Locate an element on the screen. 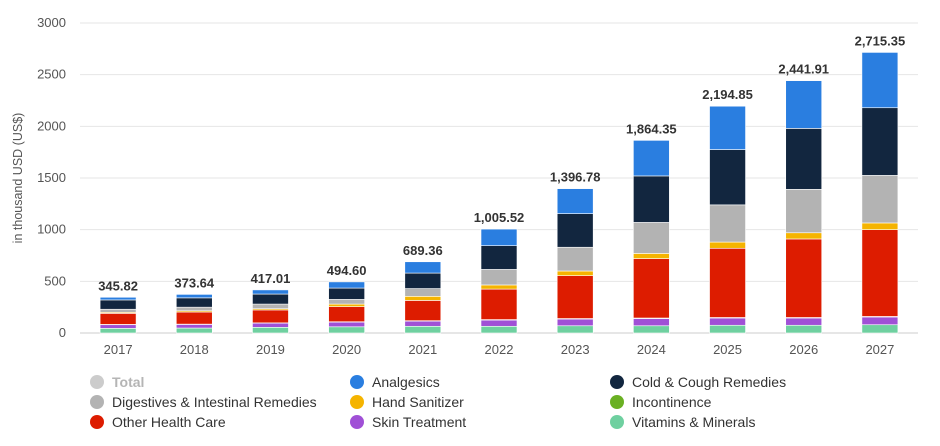  bar-stack-2023 is located at coordinates (575, 261).